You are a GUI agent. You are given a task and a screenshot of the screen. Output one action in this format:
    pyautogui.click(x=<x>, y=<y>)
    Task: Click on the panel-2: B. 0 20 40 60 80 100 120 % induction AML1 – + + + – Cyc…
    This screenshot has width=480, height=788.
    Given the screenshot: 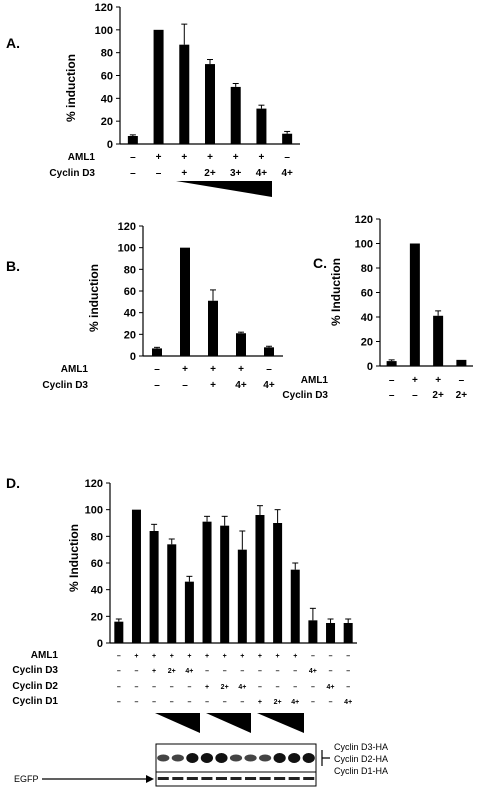 What is the action you would take?
    pyautogui.click(x=144, y=306)
    